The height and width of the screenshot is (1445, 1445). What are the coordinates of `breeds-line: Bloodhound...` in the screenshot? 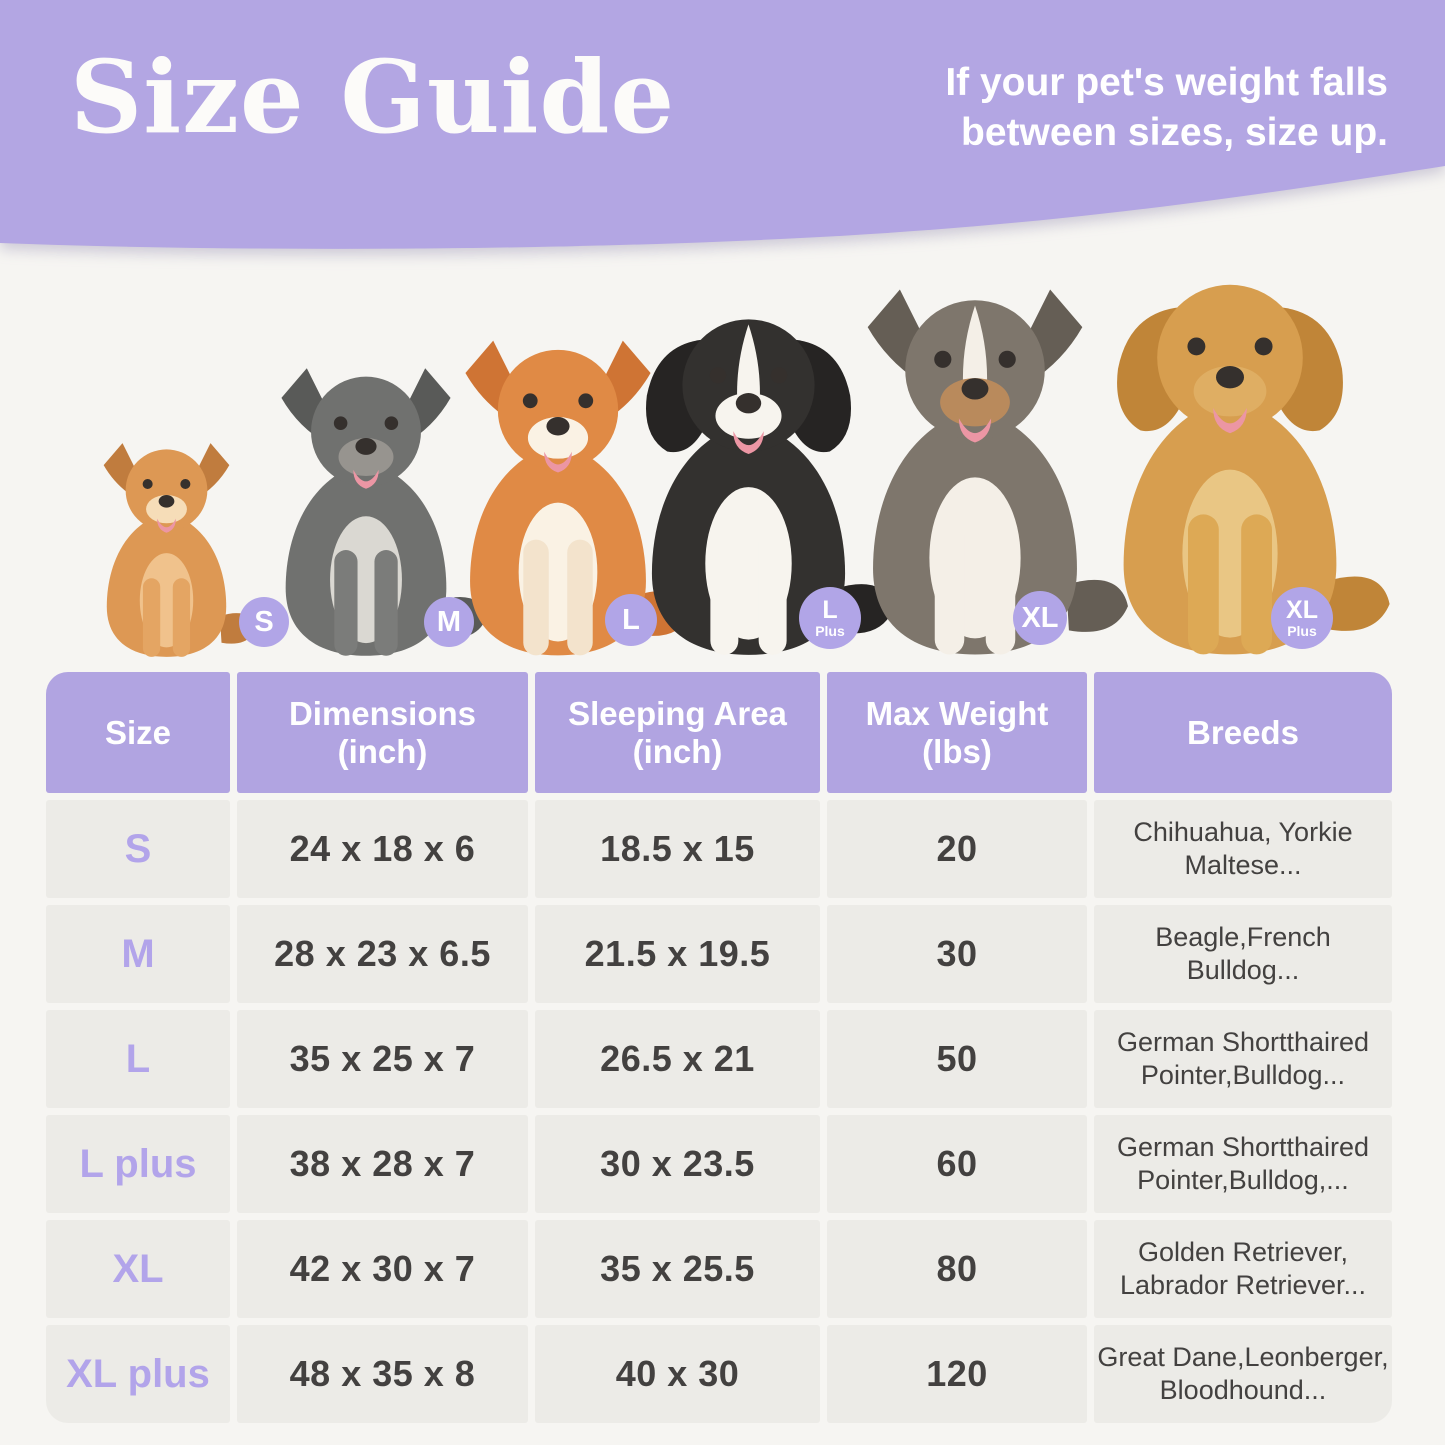 It's located at (1243, 1390).